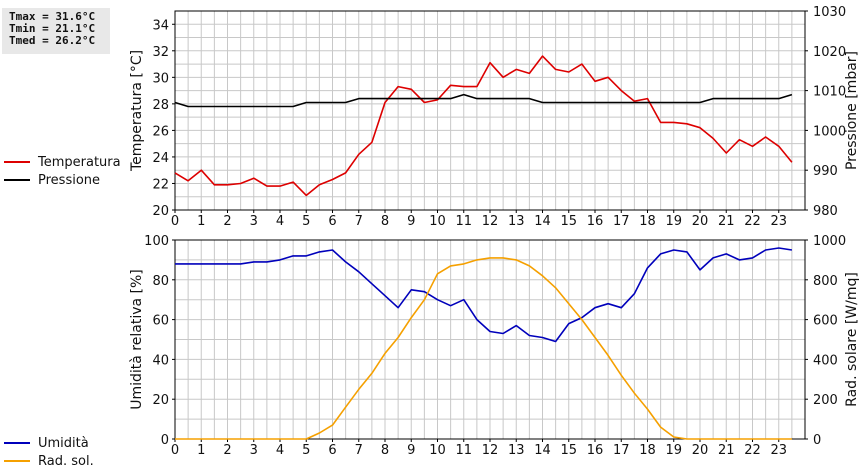 Image resolution: width=860 pixels, height=470 pixels. I want to click on legend-label-humidity: Umidità, so click(63, 443).